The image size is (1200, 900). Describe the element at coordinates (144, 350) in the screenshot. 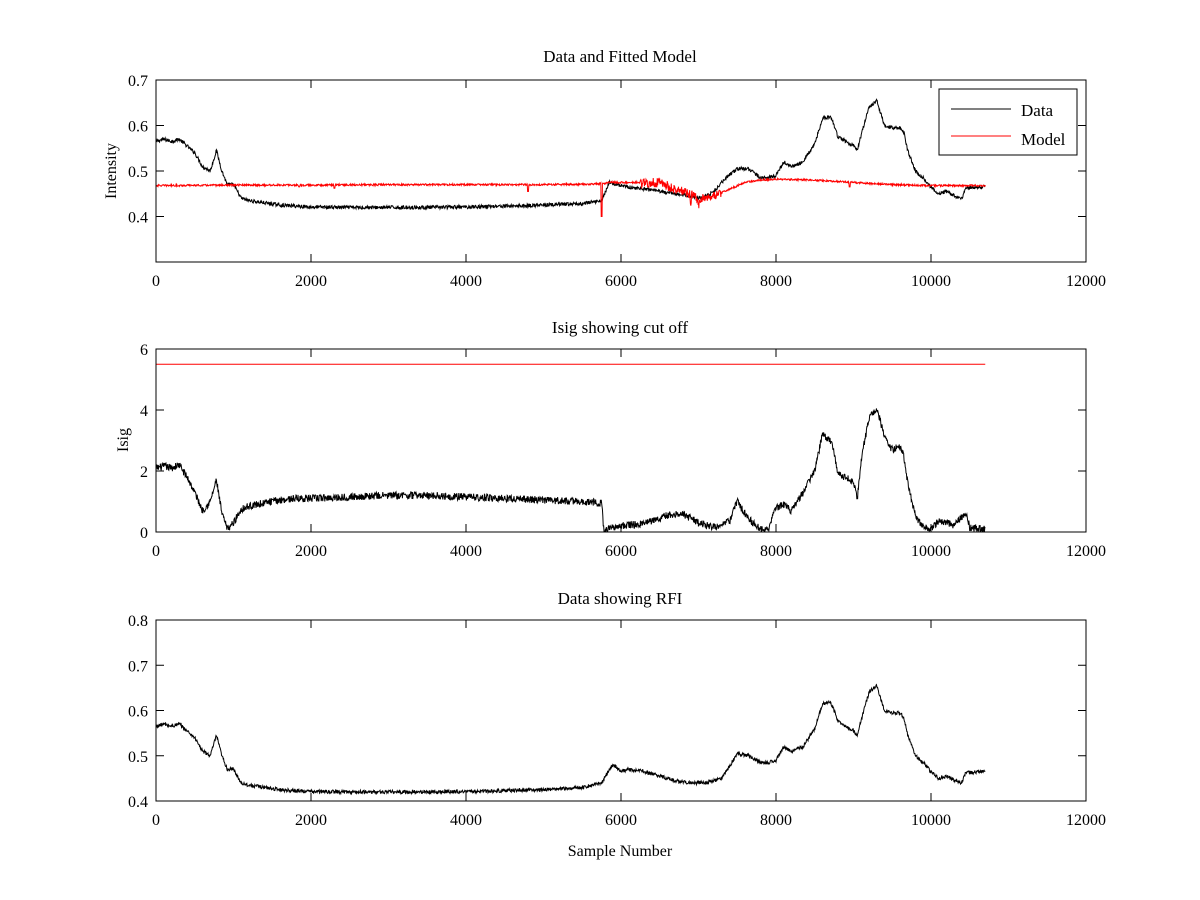

I see `y-tick-label: 6` at that location.